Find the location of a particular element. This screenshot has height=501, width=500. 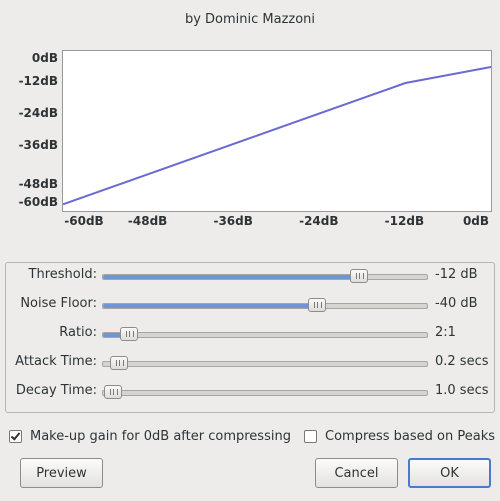

threshold-value: -12 dB is located at coordinates (456, 274).